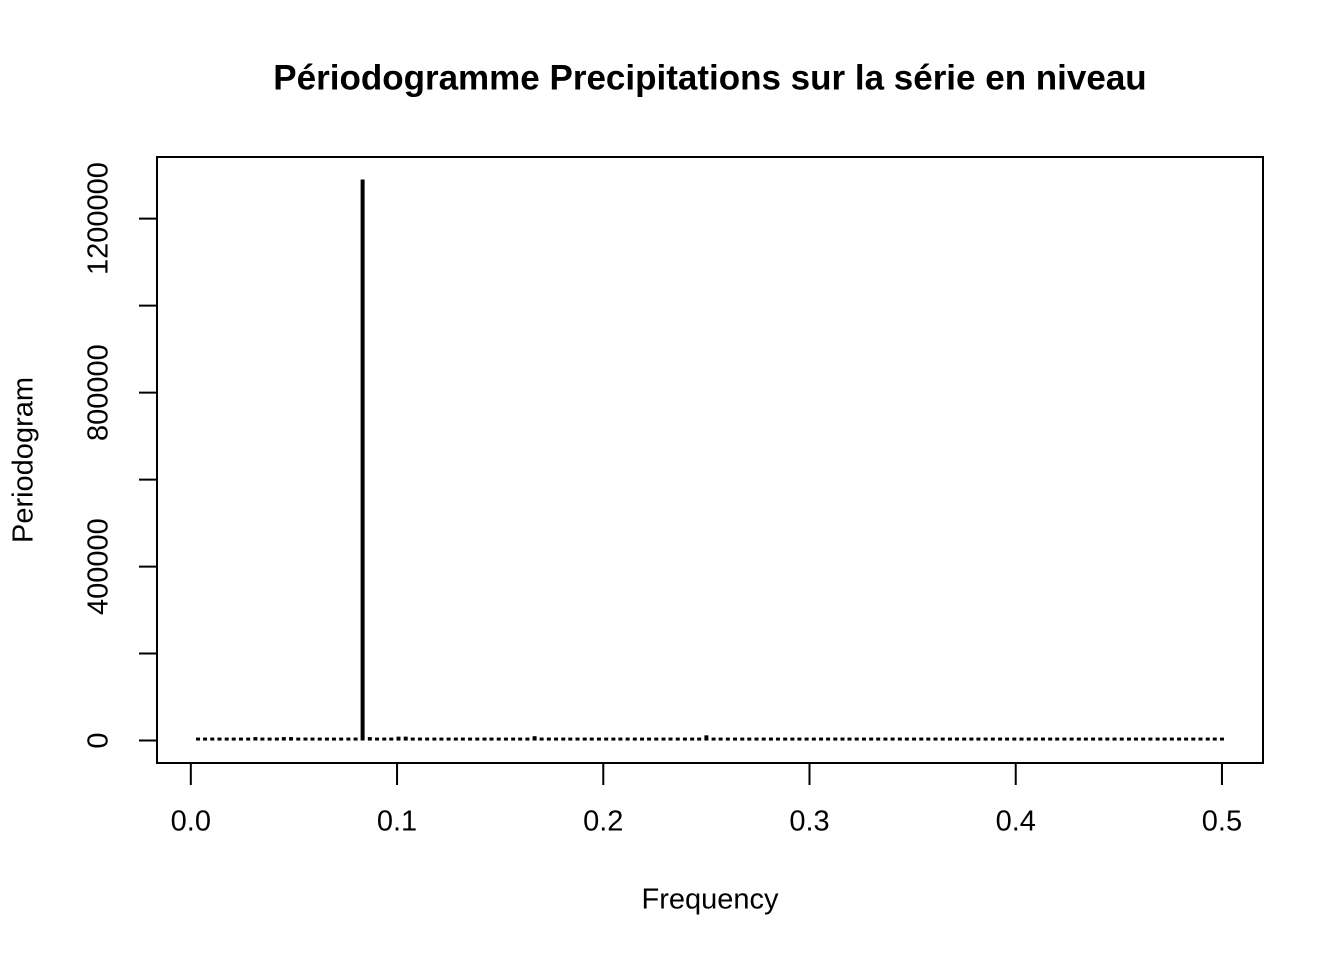 The height and width of the screenshot is (965, 1344). I want to click on y-axis-label: Periodogram, so click(24, 460).